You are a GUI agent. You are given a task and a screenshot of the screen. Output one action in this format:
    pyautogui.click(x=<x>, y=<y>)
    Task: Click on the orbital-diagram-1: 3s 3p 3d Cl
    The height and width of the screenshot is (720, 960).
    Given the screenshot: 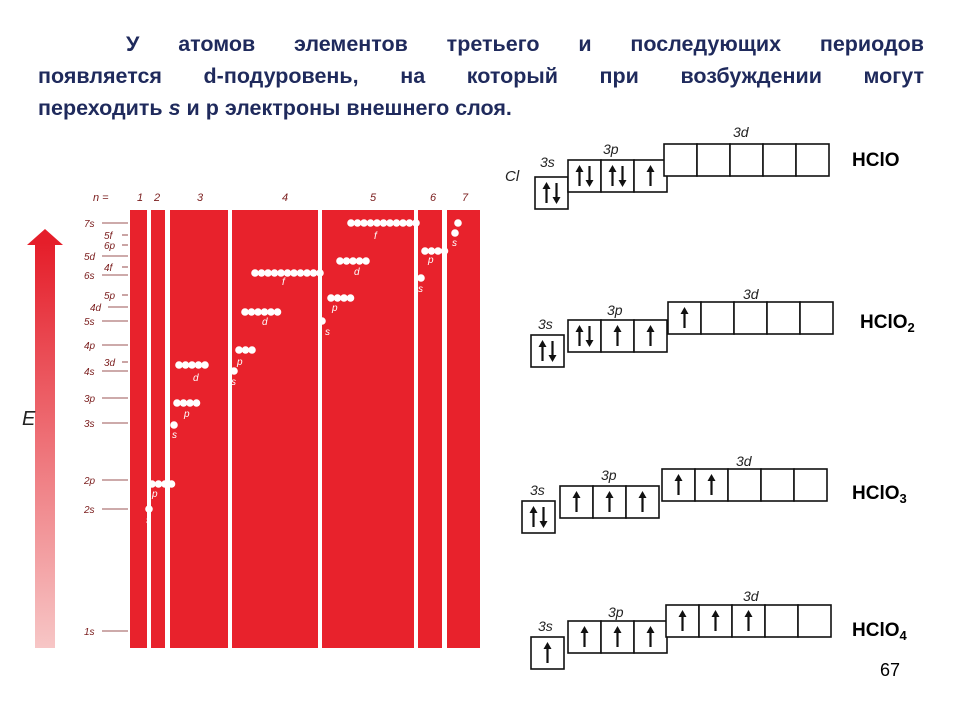 What is the action you would take?
    pyautogui.click(x=667, y=167)
    